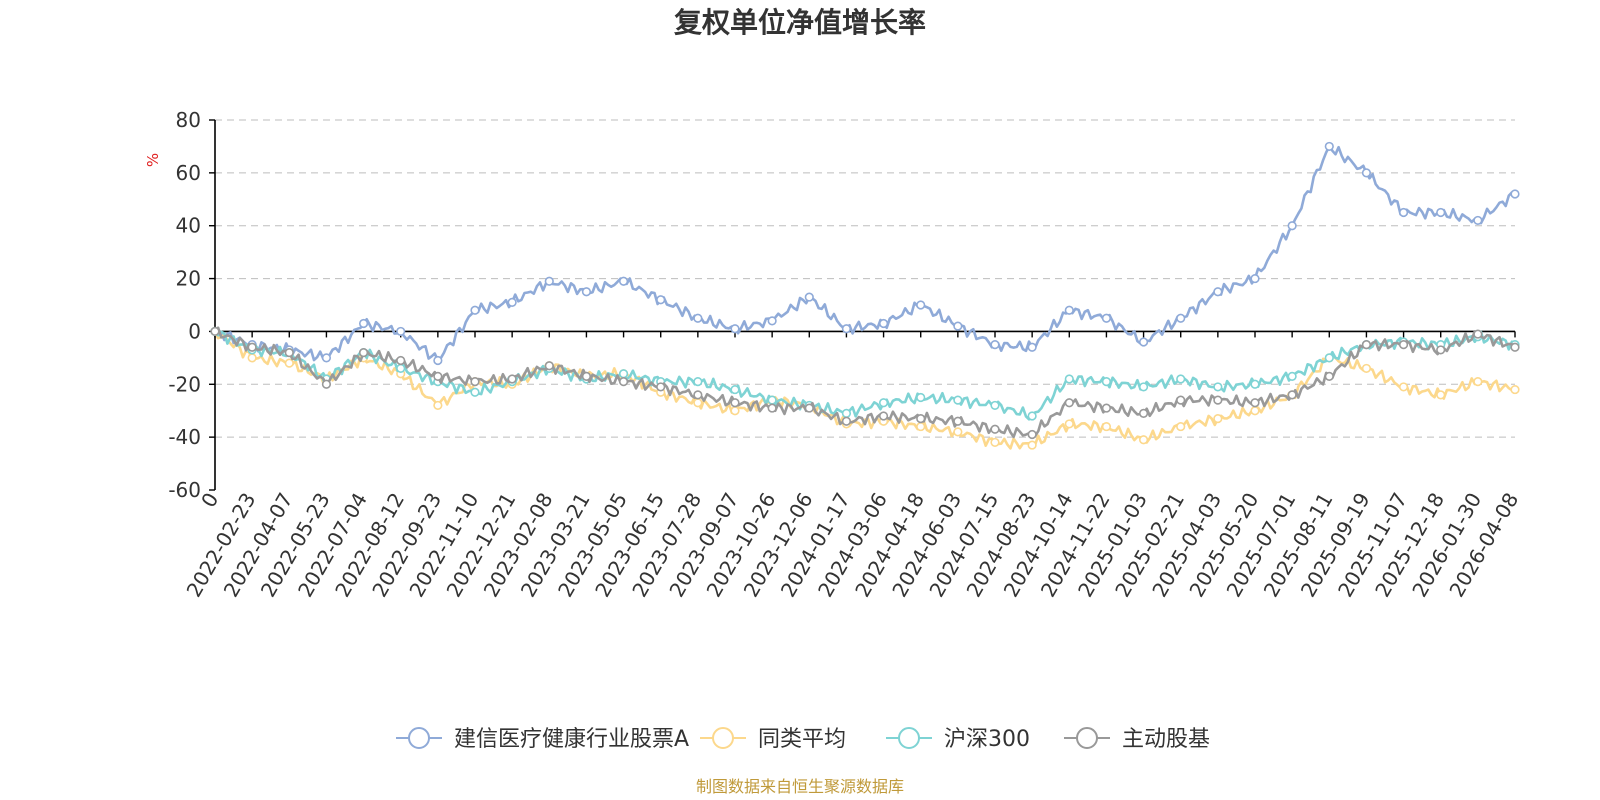  I want to click on legend-item: 同类平均, so click(773, 739).